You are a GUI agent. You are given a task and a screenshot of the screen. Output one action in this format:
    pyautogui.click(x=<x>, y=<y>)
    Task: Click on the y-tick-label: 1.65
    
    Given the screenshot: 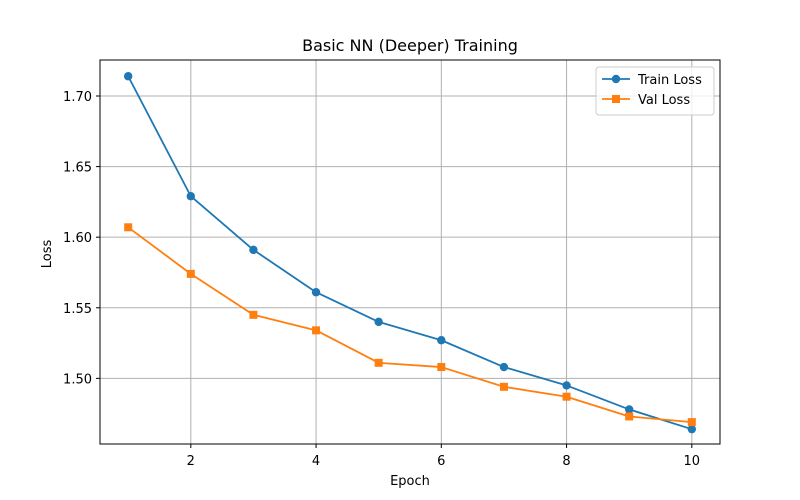 What is the action you would take?
    pyautogui.click(x=77, y=168)
    